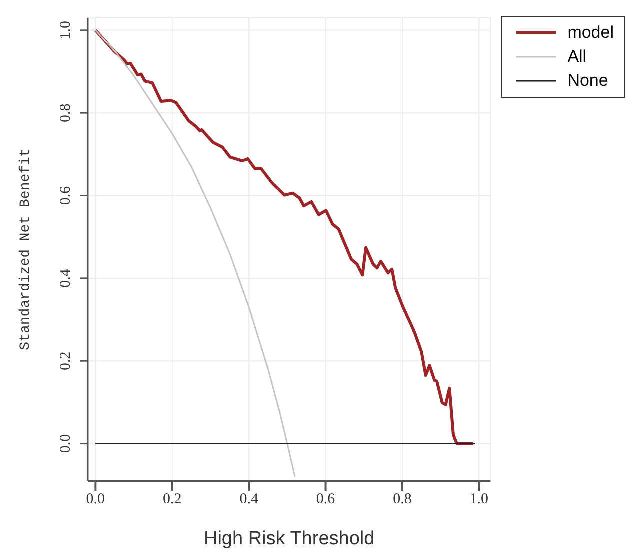 The image size is (633, 559). I want to click on y-axis-title: Standardized Net Benefit, so click(26, 249).